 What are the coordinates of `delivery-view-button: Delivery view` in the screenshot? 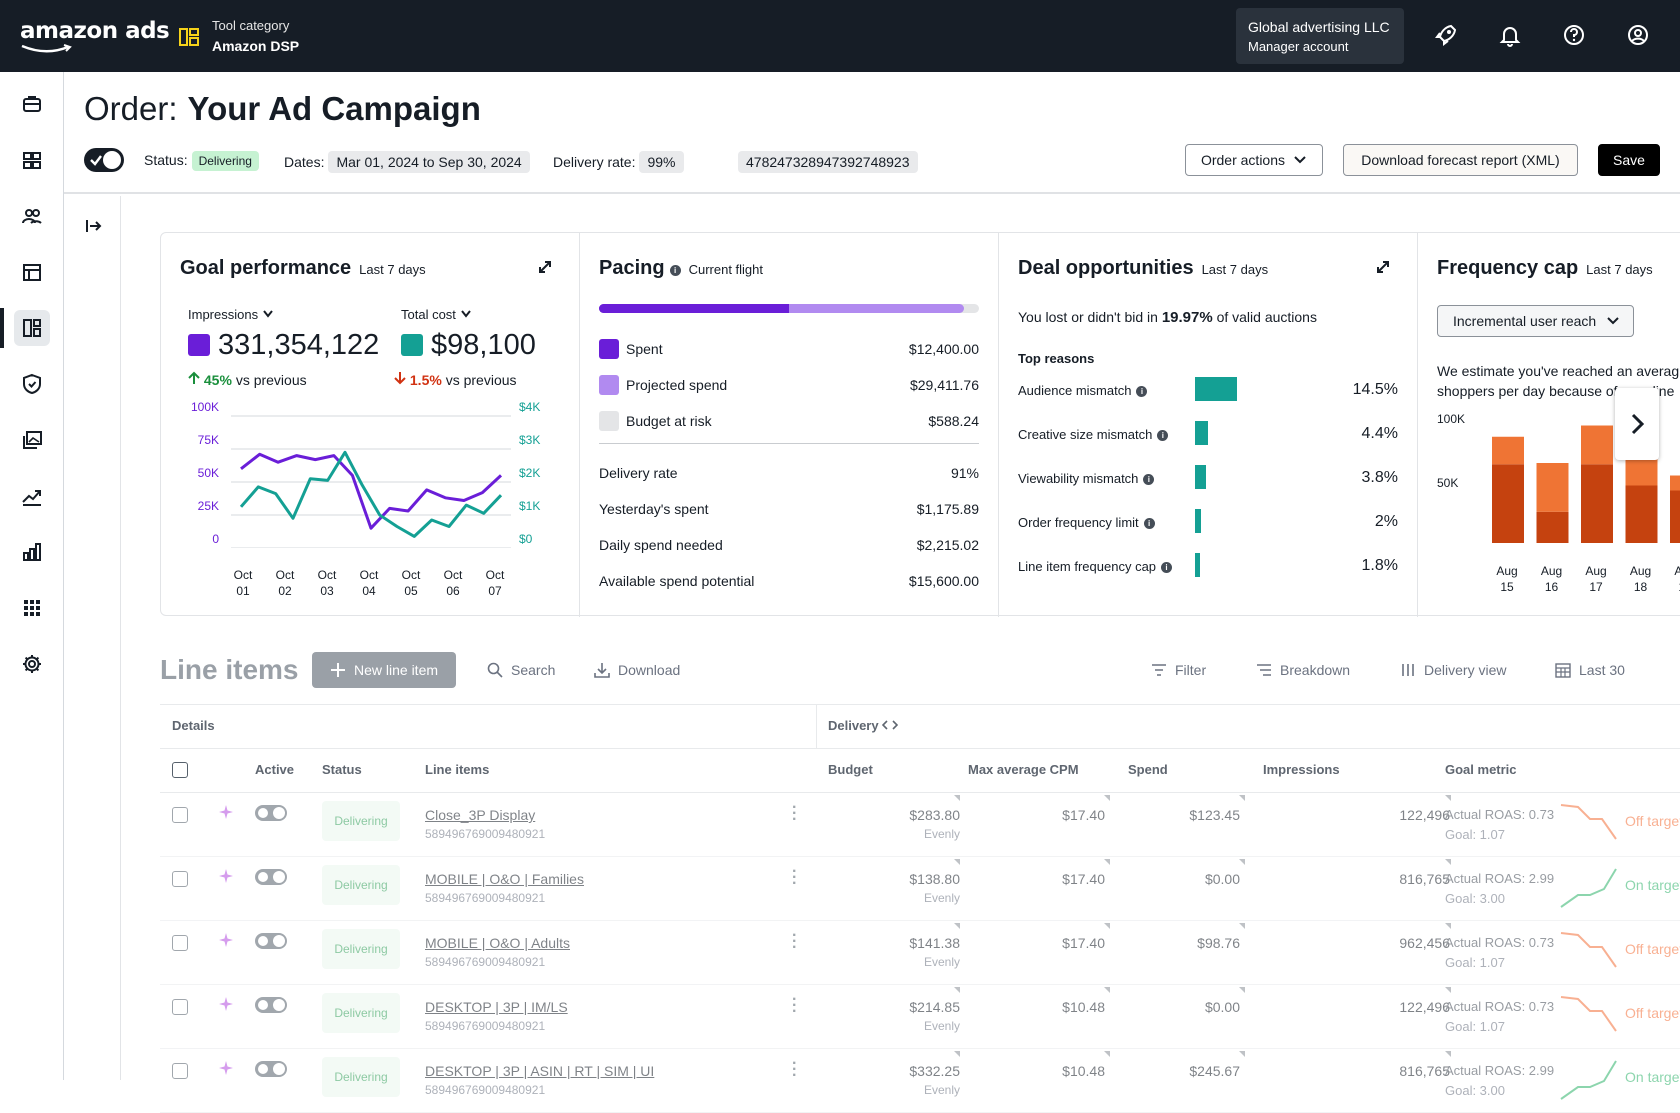 It's located at (1453, 670).